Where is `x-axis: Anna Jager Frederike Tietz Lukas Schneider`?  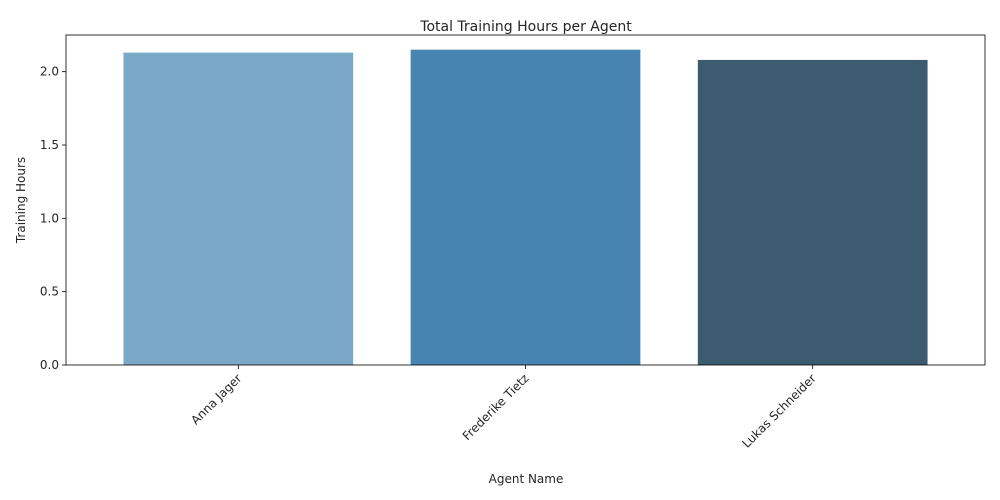
x-axis: Anna Jager Frederike Tietz Lukas Schneider is located at coordinates (503, 408).